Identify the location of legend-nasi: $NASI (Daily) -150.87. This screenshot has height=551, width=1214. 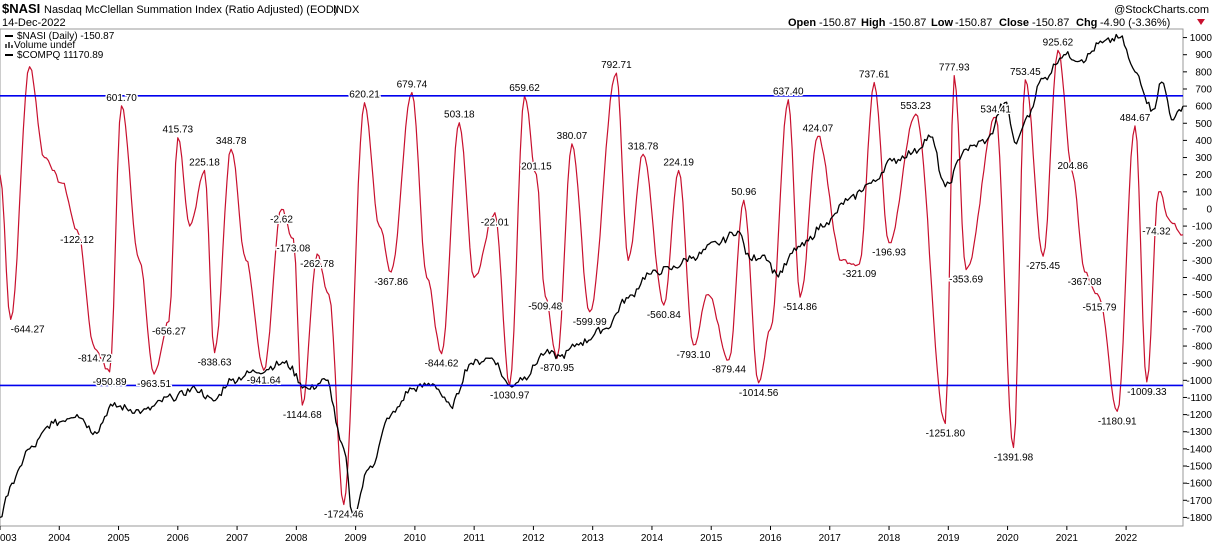
(66, 36).